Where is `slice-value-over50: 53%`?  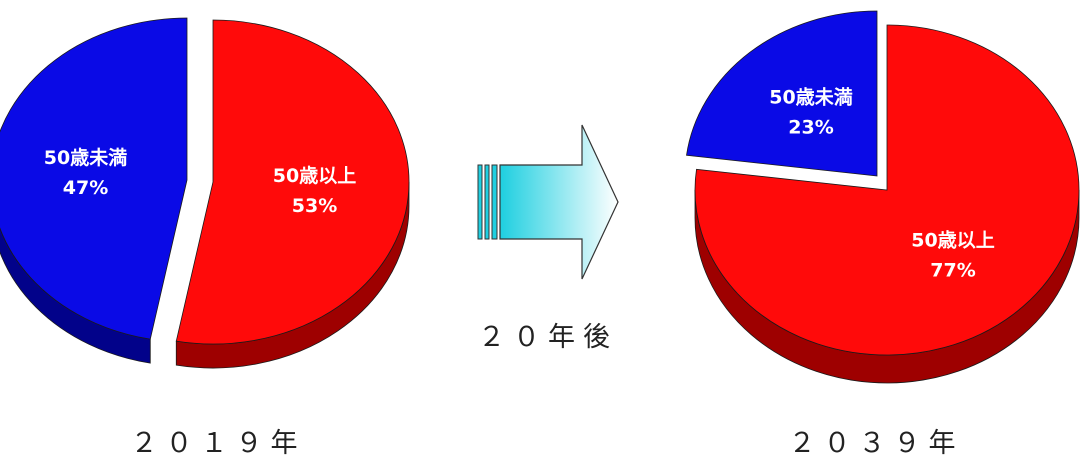
slice-value-over50: 53% is located at coordinates (314, 206).